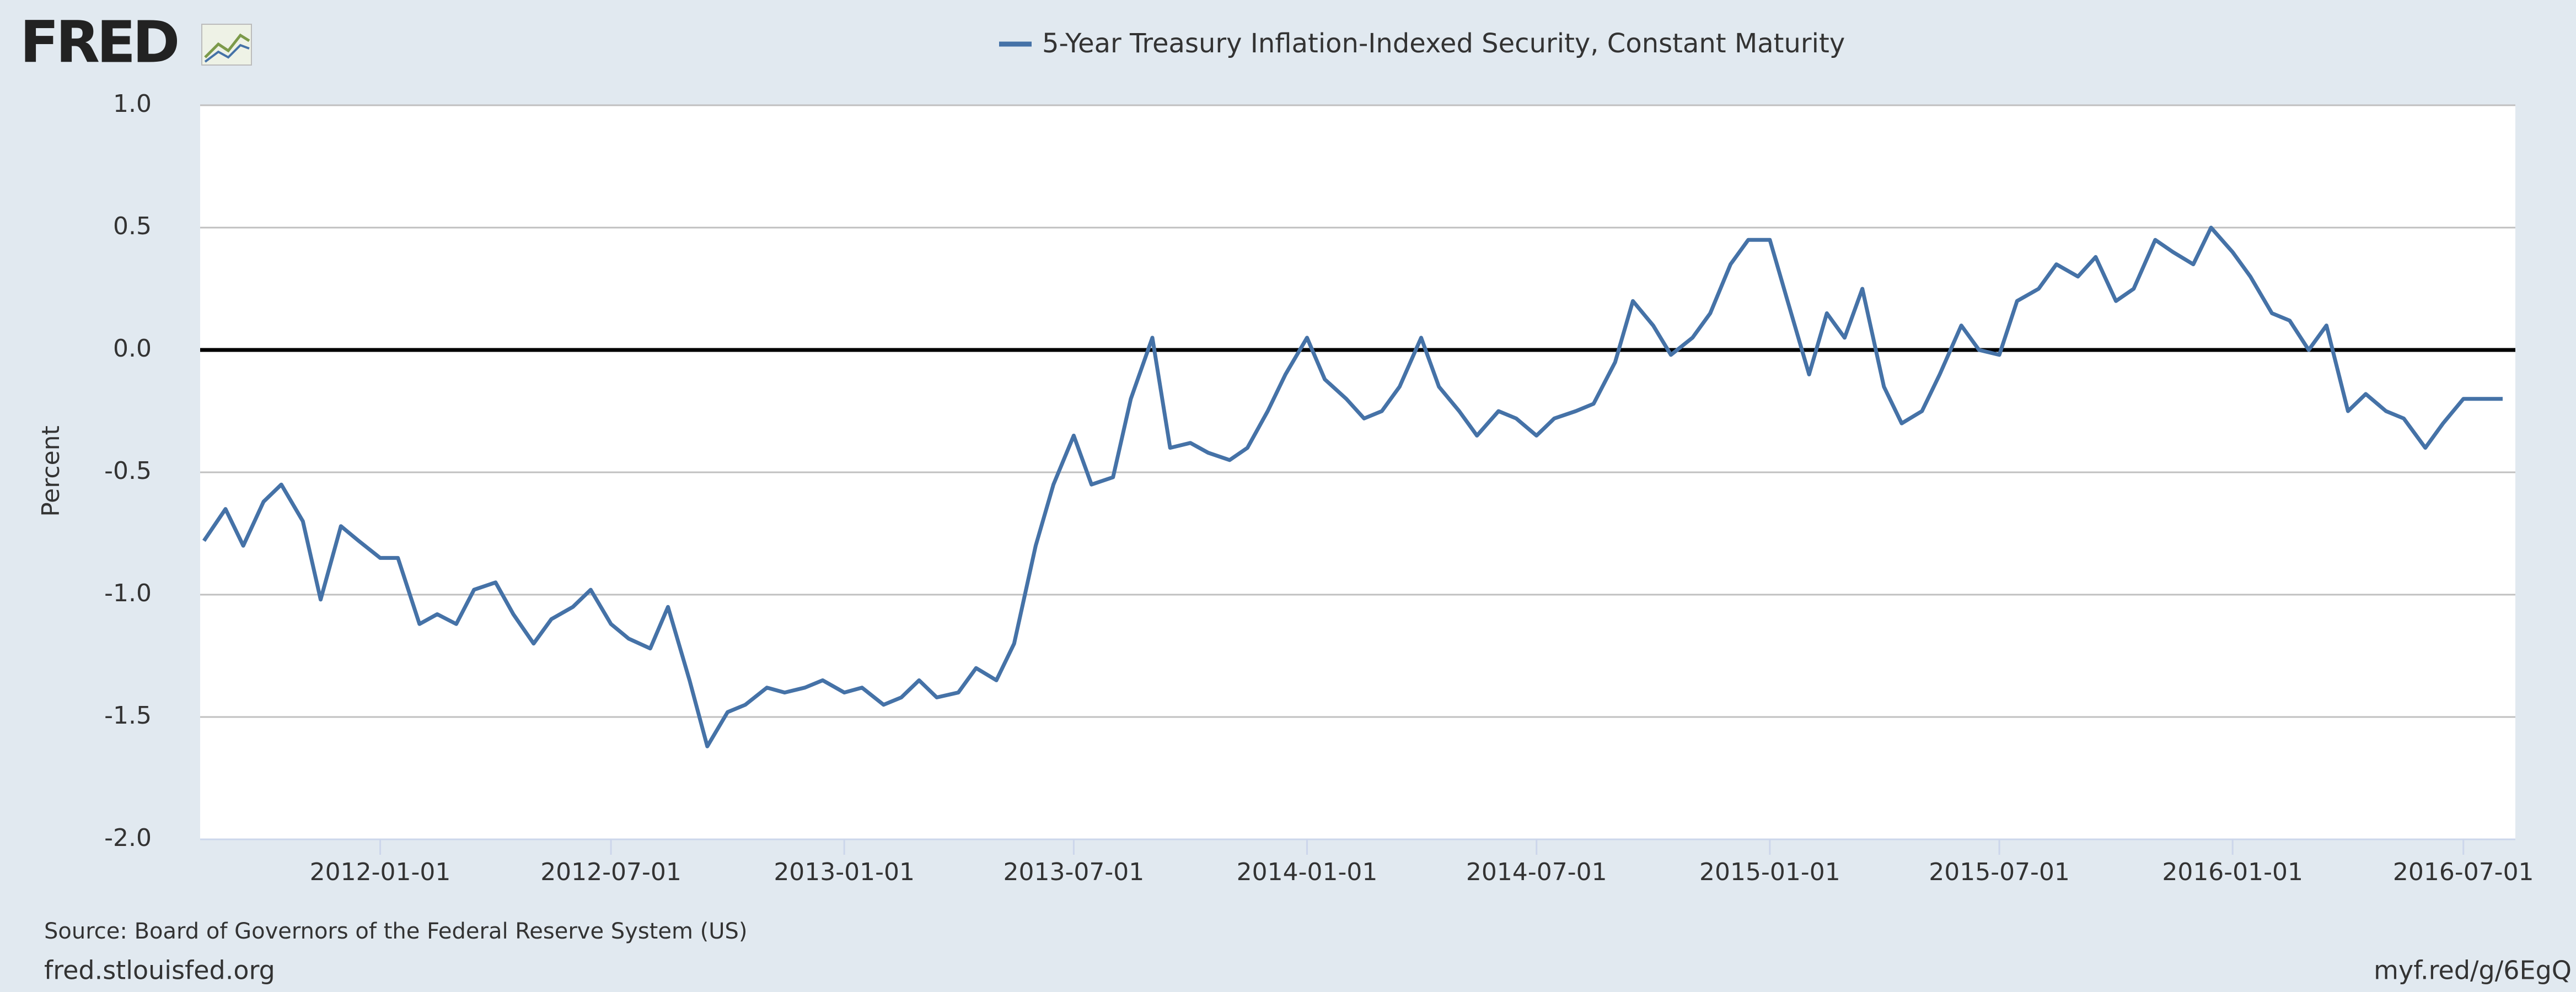 The width and height of the screenshot is (2576, 992). Describe the element at coordinates (1074, 872) in the screenshot. I see `x-tick-label: 2013-07-01` at that location.